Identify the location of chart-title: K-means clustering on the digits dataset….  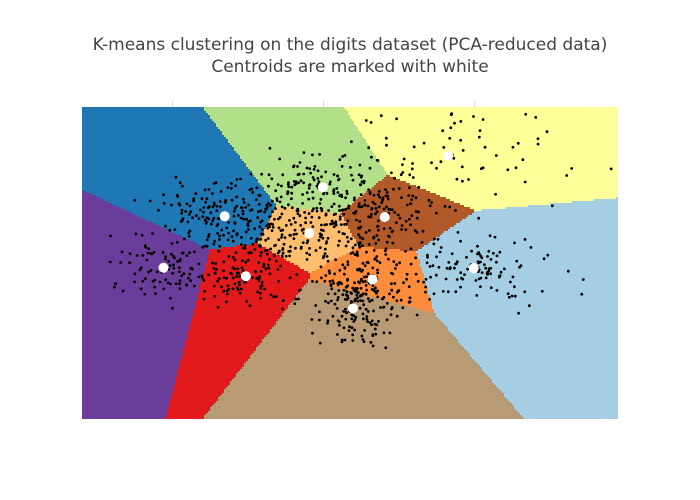
(350, 56).